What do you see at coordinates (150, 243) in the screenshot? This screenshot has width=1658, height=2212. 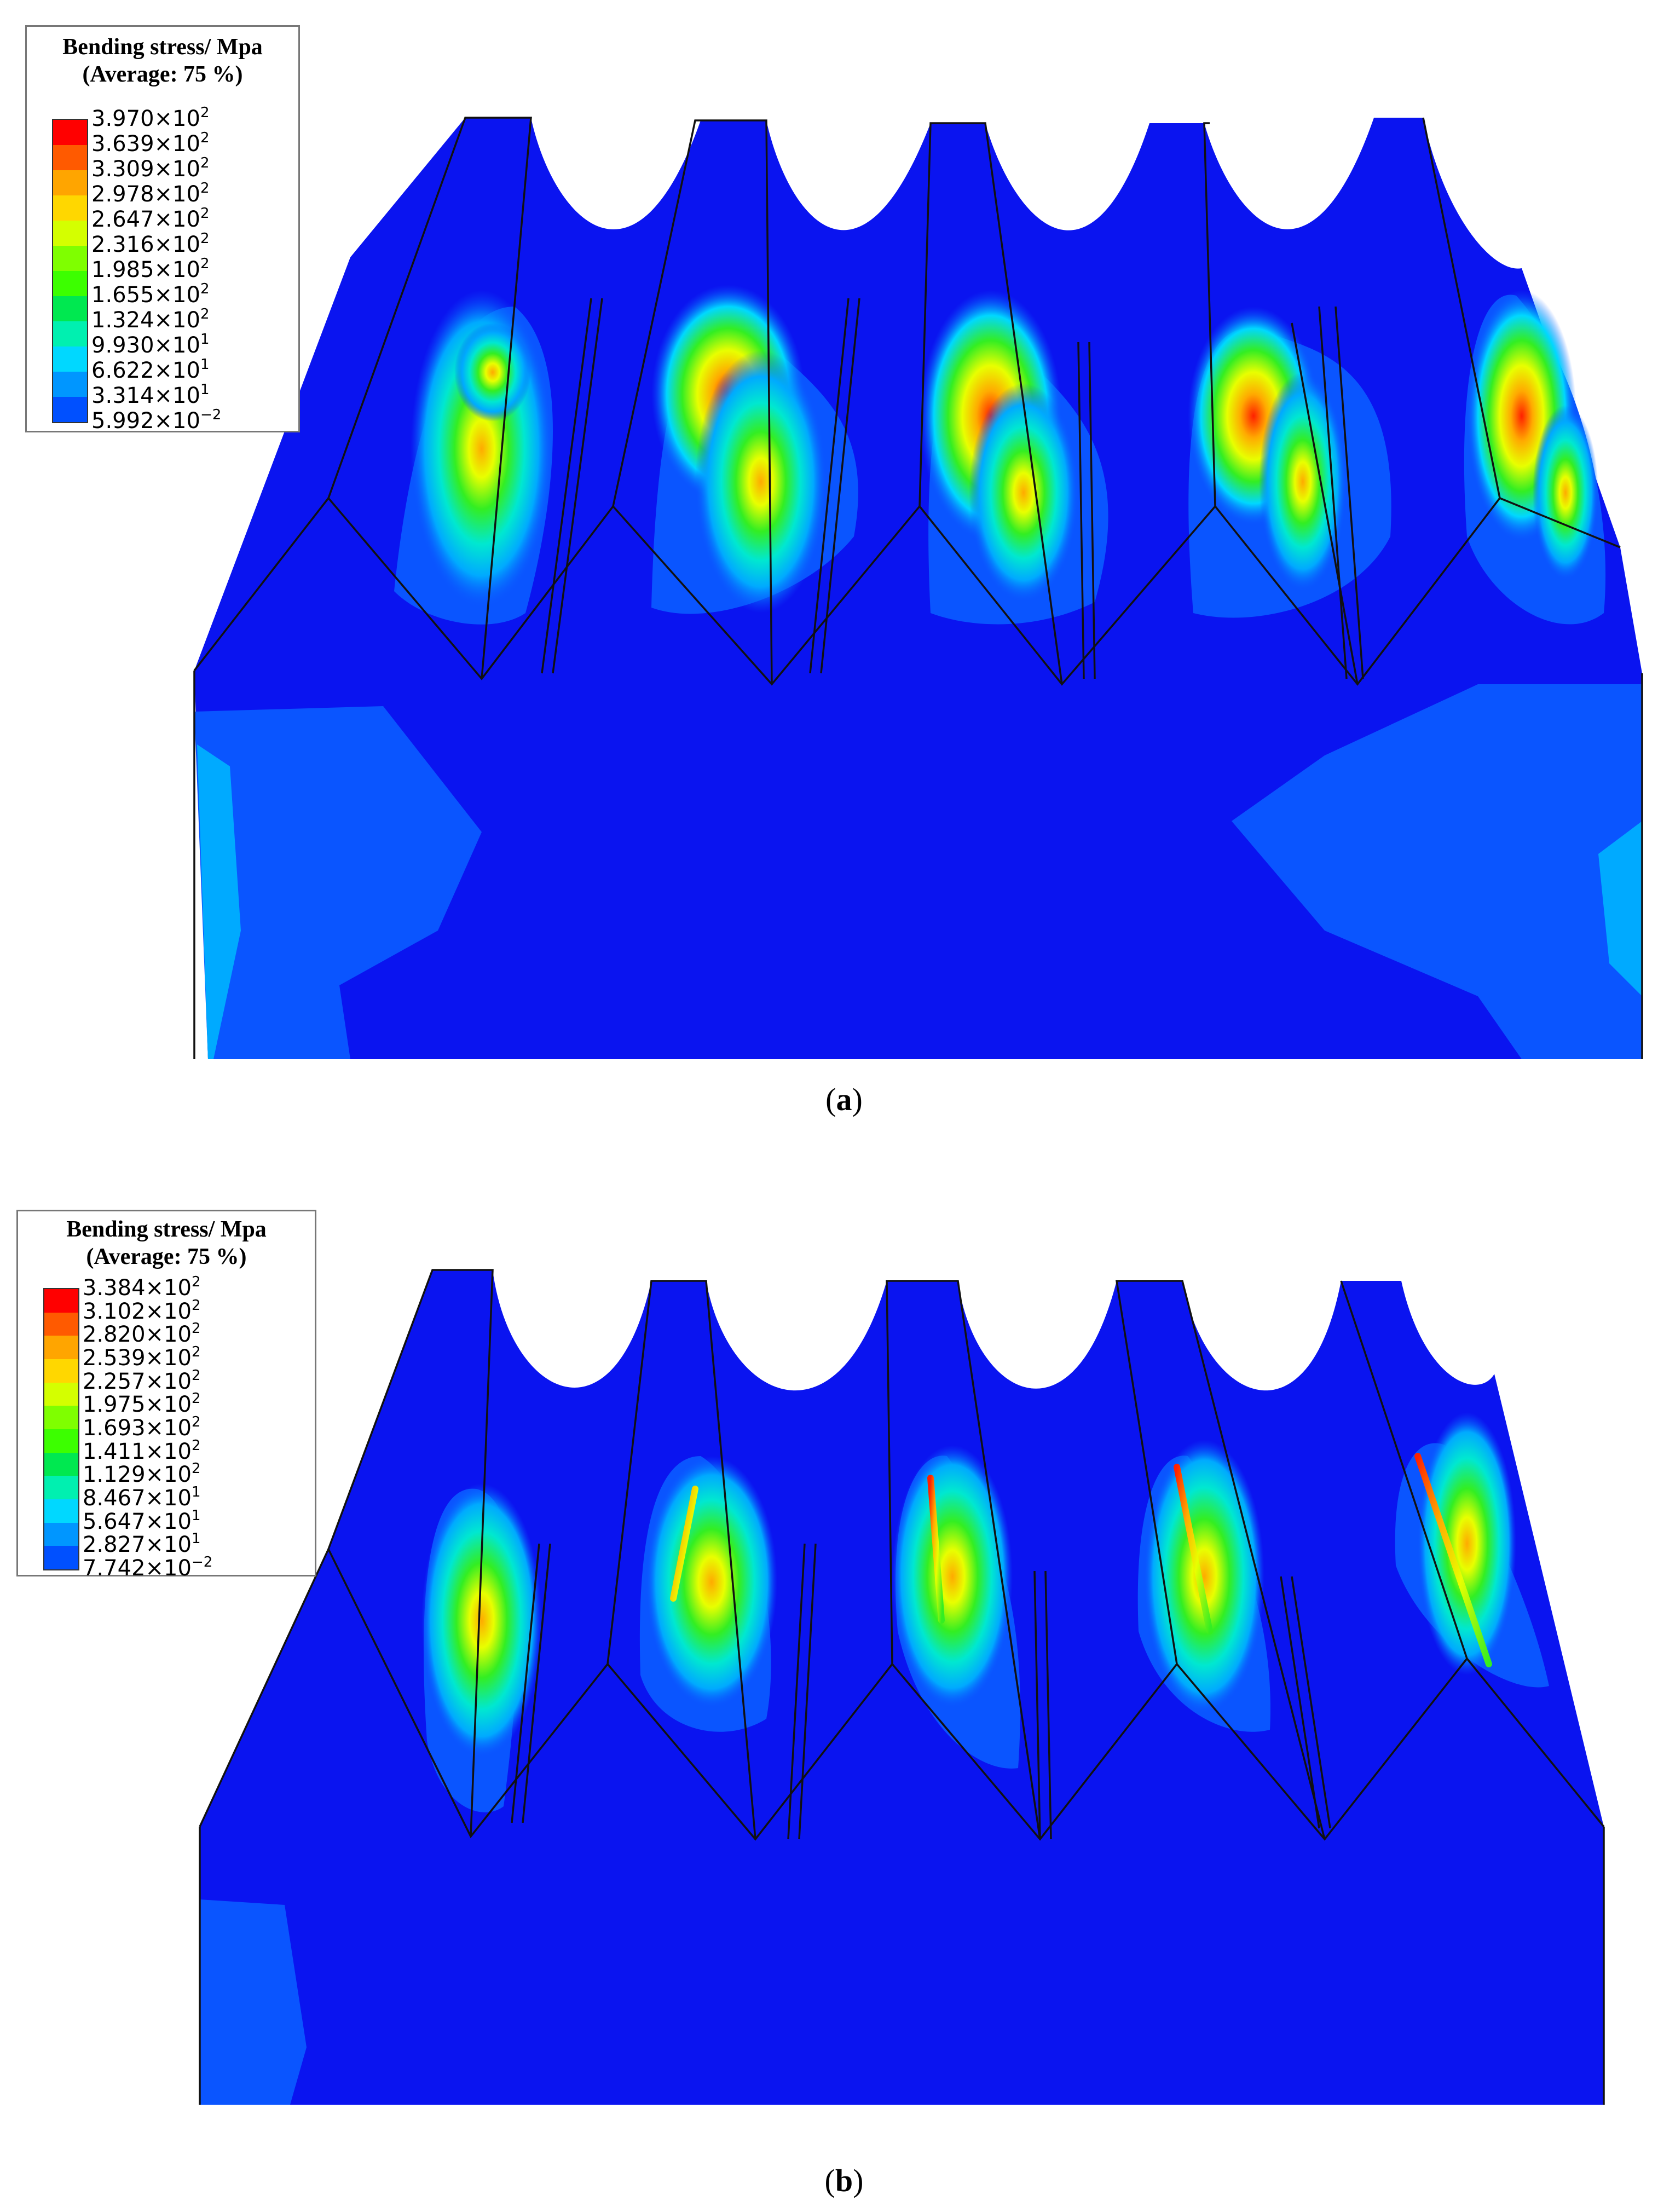 I see `legend-tick-label: 2.316×102` at bounding box center [150, 243].